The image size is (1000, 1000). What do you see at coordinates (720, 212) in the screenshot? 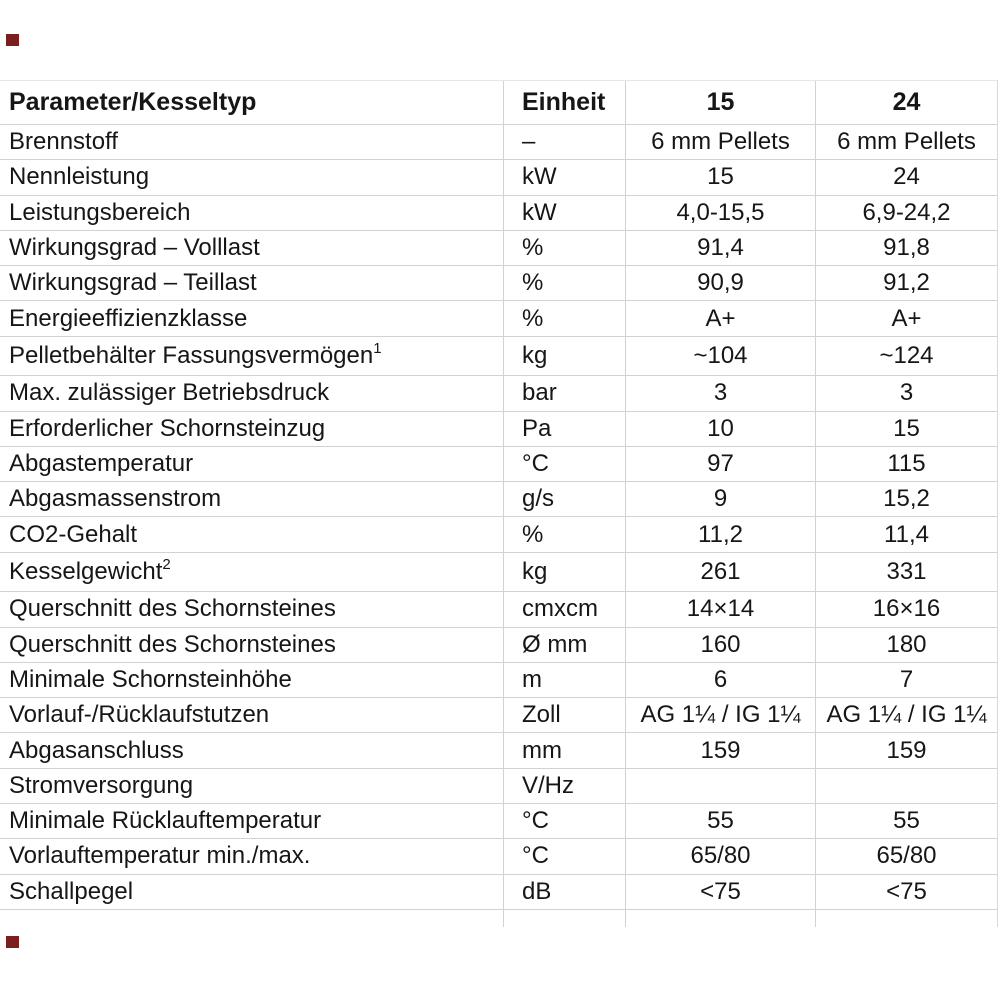
I see `cell-value-15-text: 4,0-15,5` at bounding box center [720, 212].